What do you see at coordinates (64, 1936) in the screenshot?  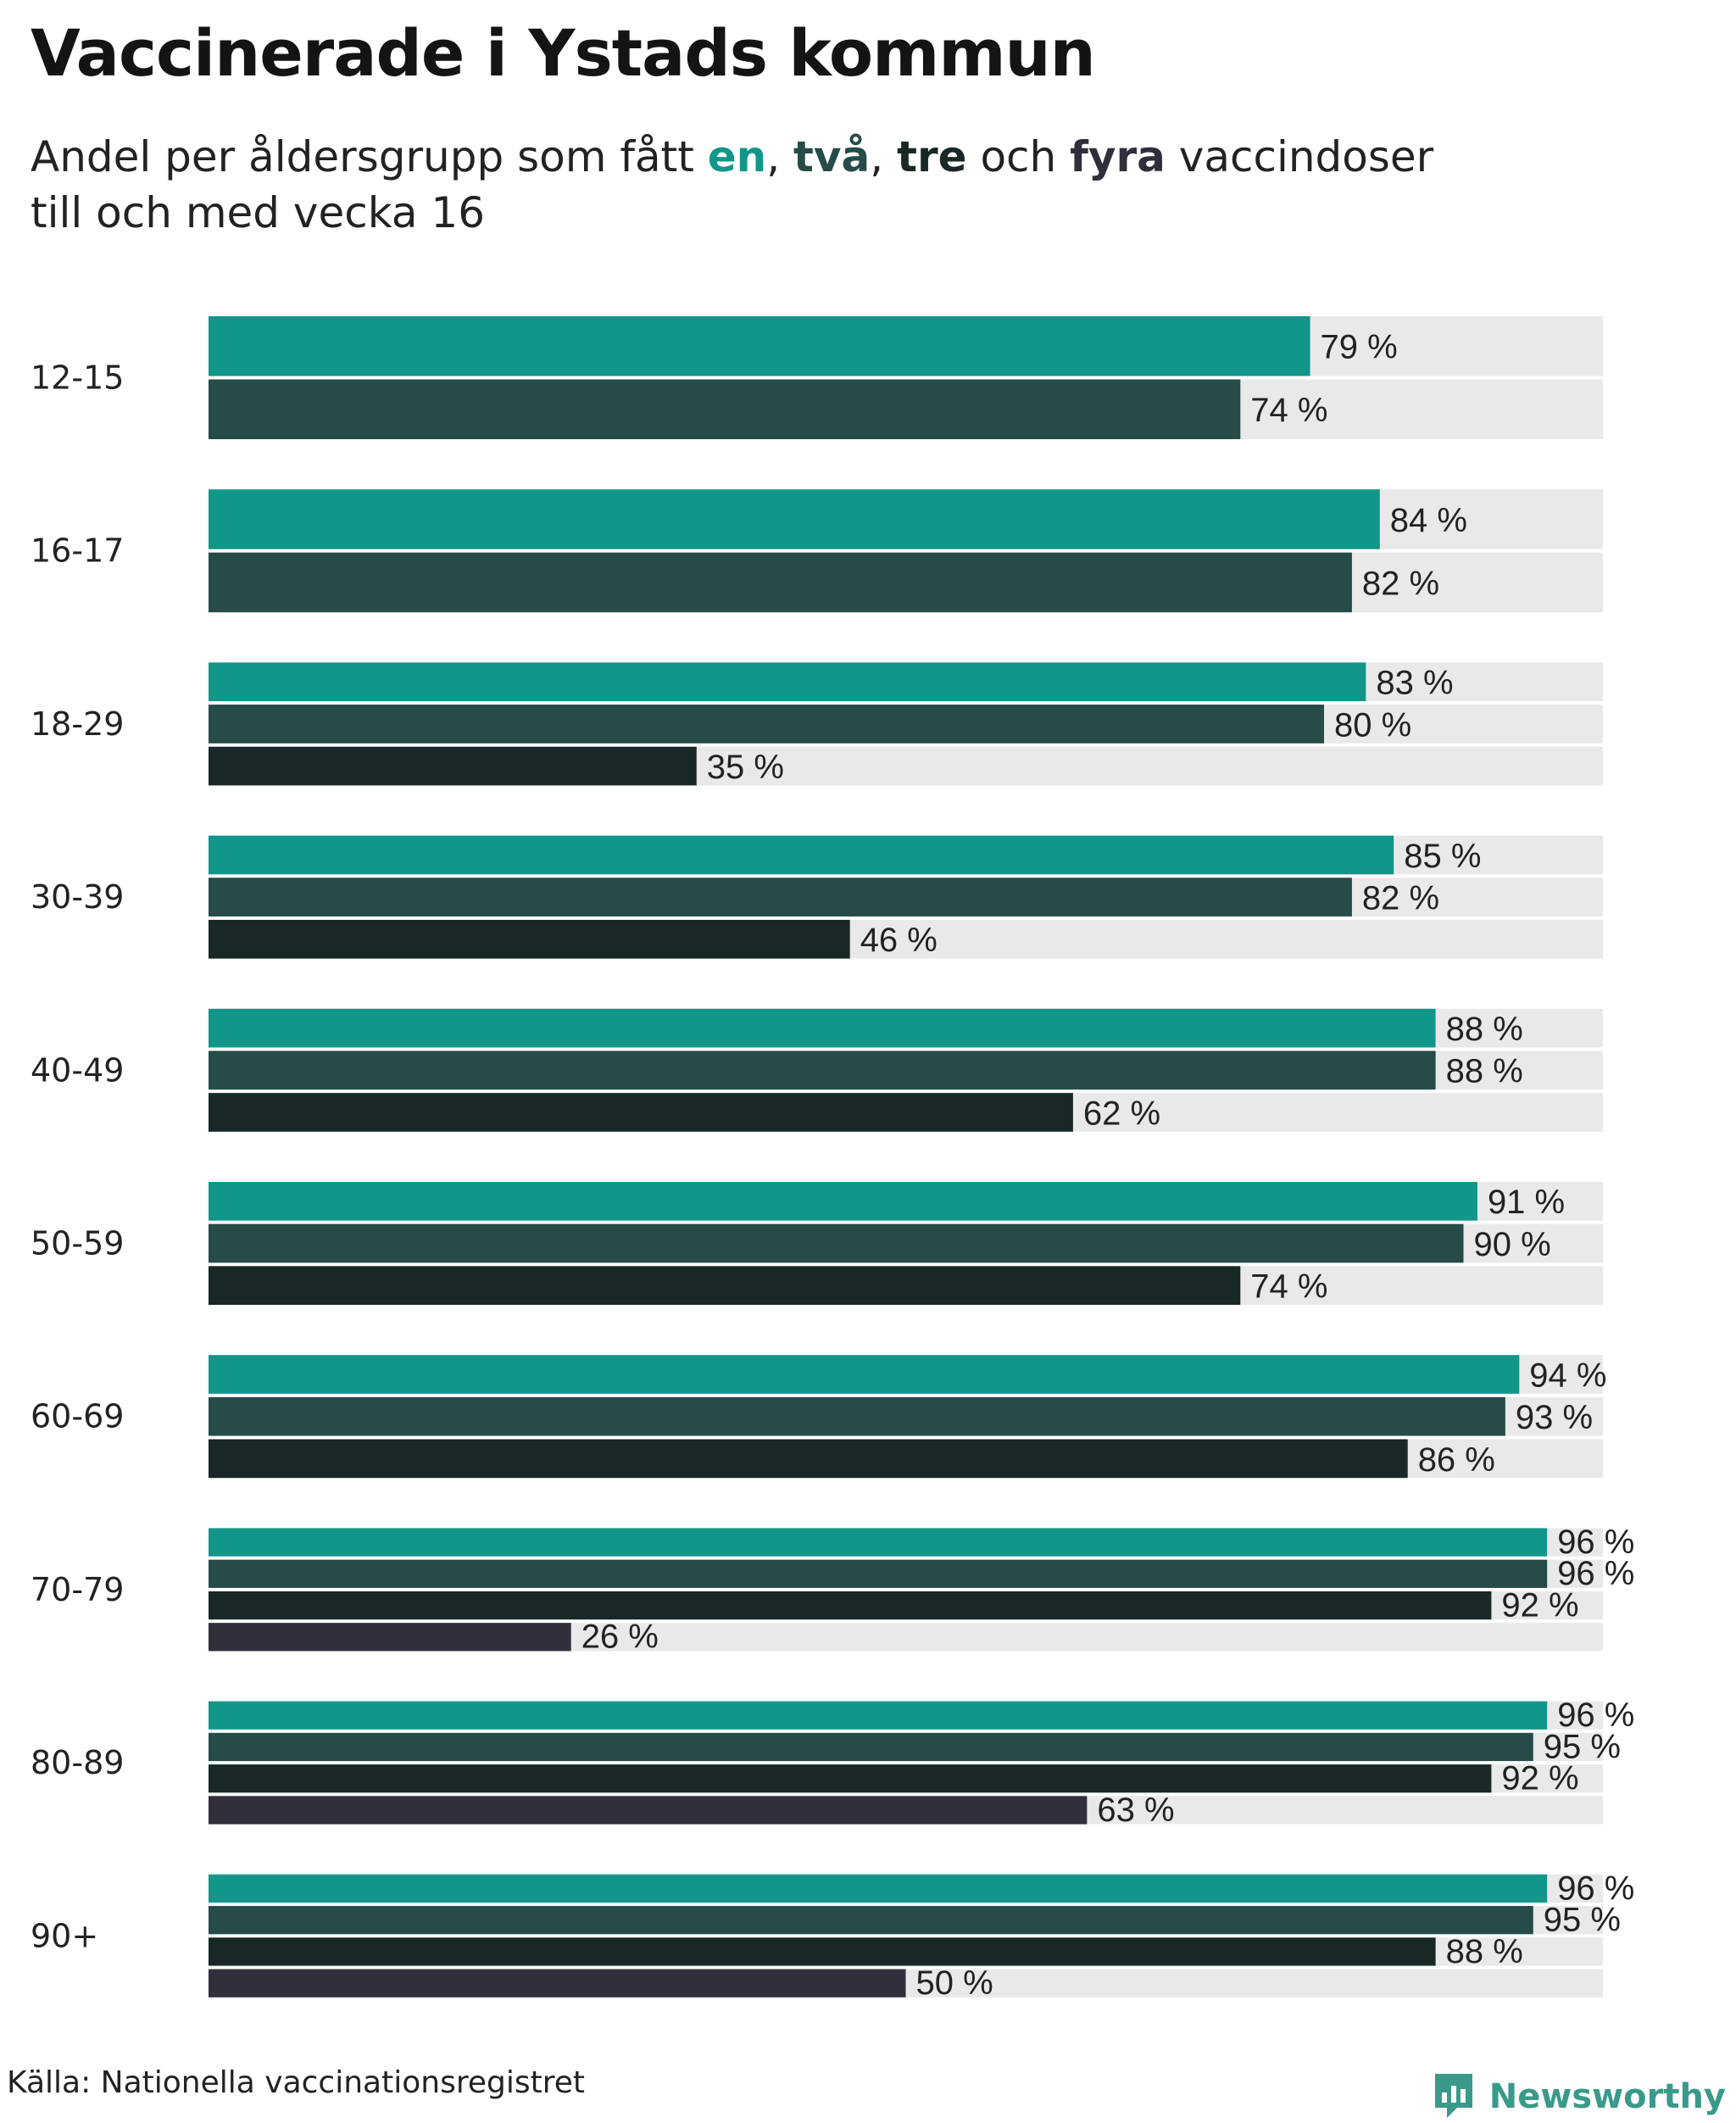 I see `category-label: 90+` at bounding box center [64, 1936].